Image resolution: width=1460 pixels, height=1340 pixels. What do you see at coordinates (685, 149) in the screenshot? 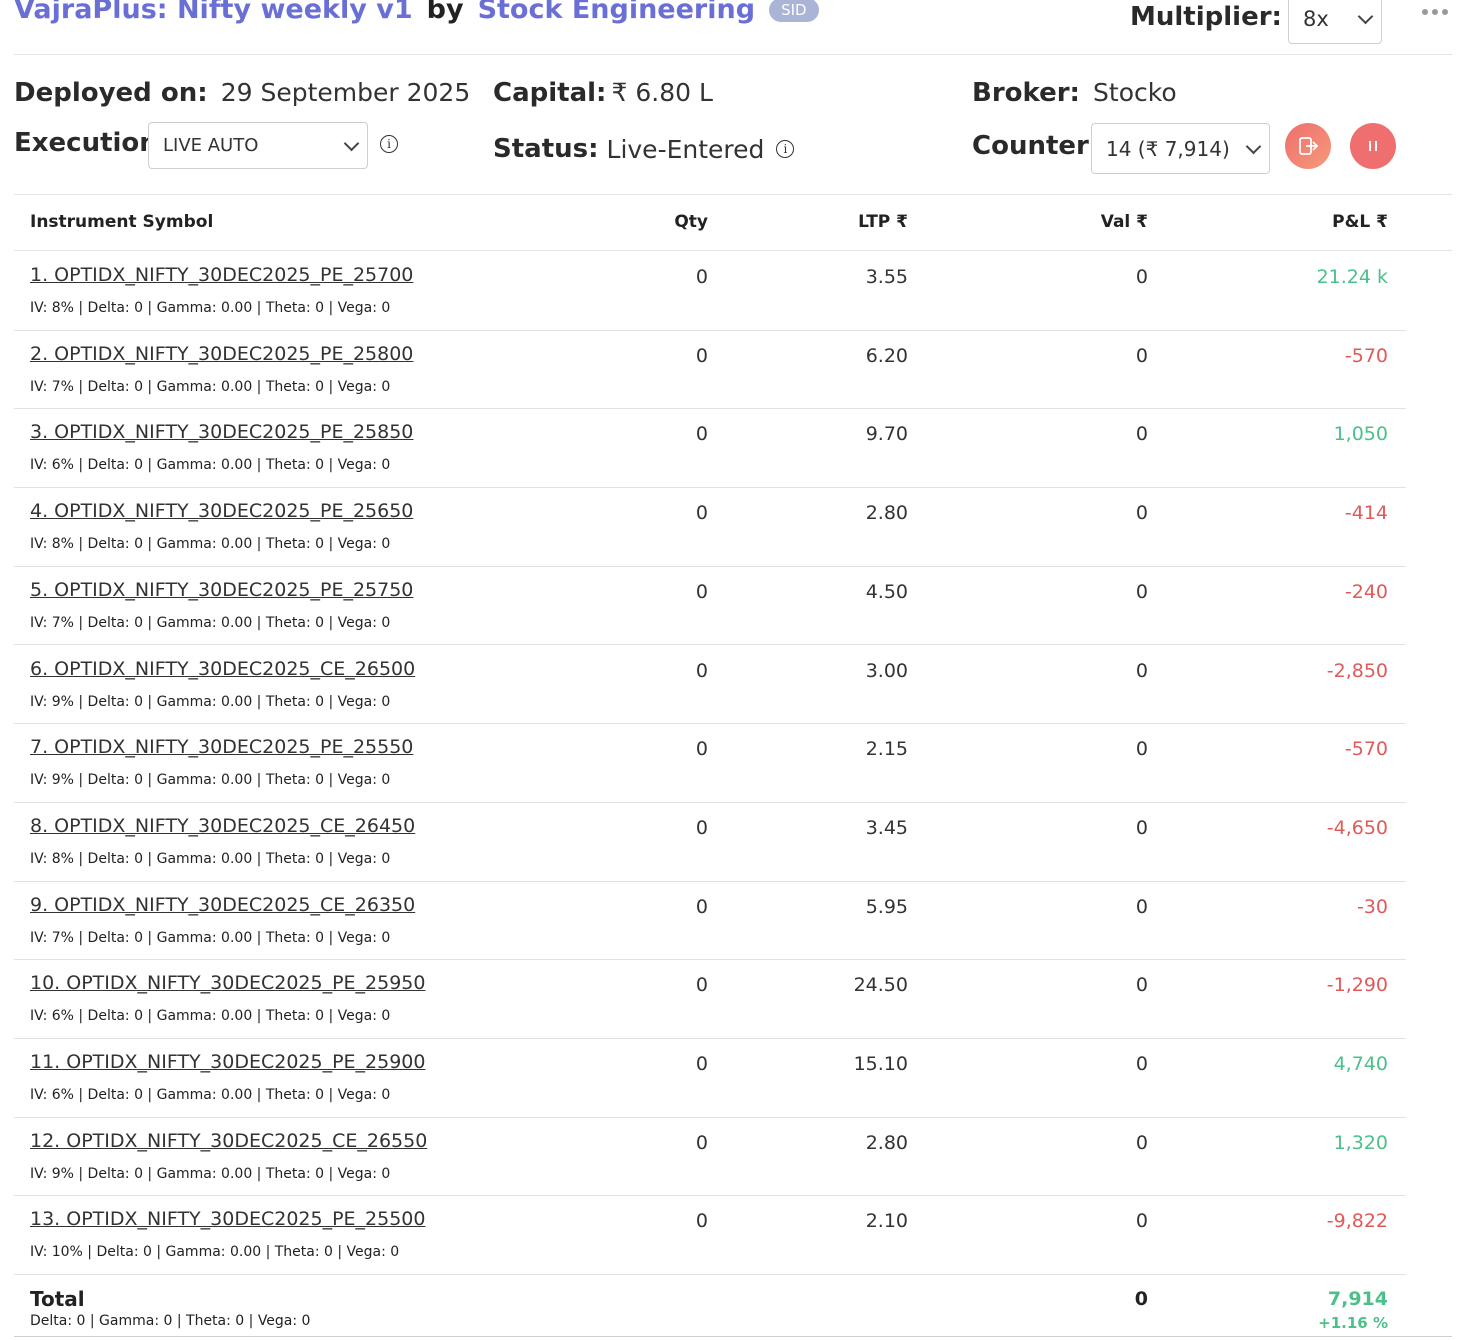
I see `status-value: Live-Entered` at bounding box center [685, 149].